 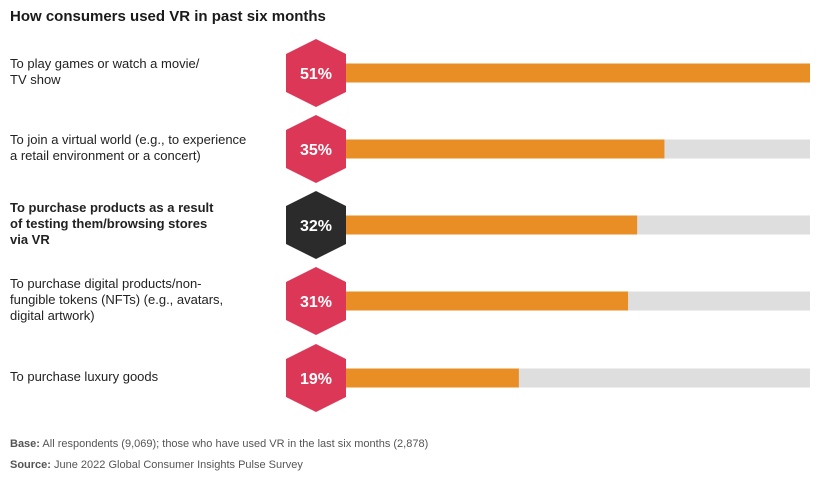 What do you see at coordinates (142, 72) in the screenshot?
I see `category-label: To play games or watch a movie/TV show` at bounding box center [142, 72].